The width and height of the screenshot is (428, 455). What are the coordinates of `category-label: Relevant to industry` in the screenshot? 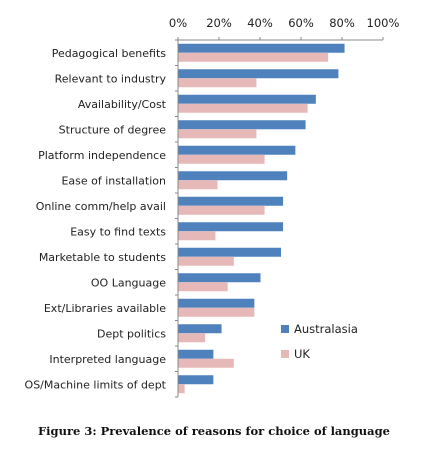 It's located at (111, 78).